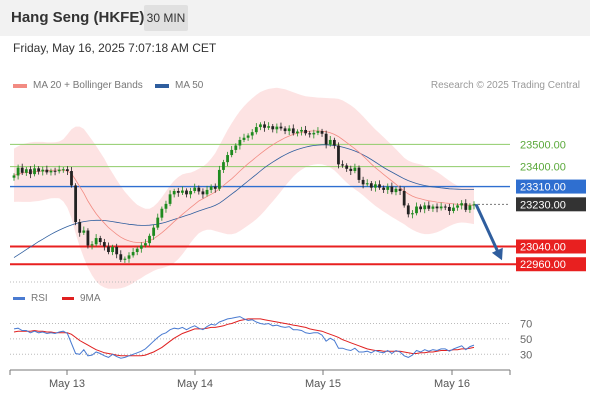 The image size is (590, 400). I want to click on legend-rsi: RSI, so click(30, 298).